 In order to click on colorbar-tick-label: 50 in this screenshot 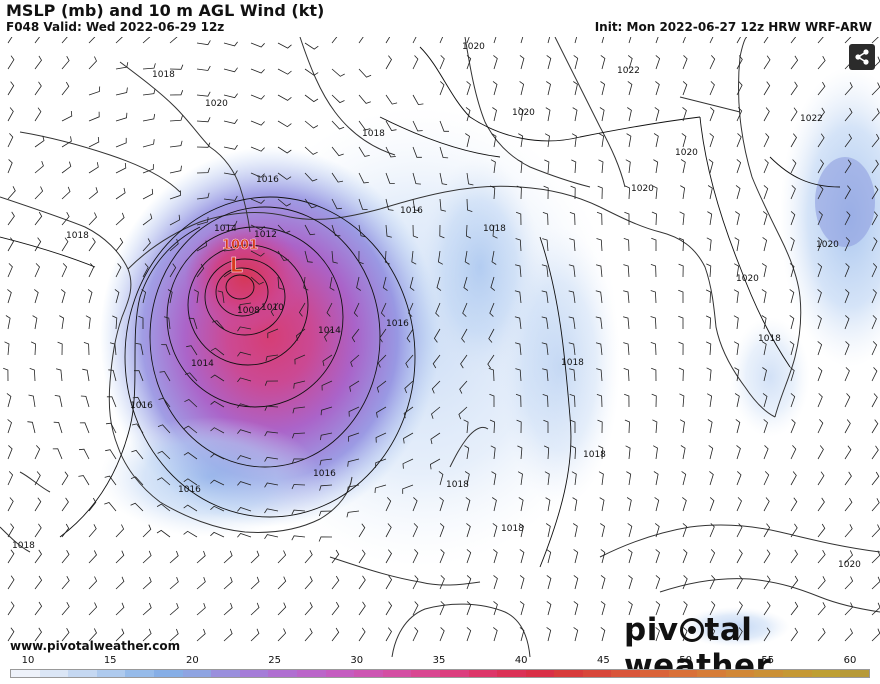, I will do `click(685, 660)`.